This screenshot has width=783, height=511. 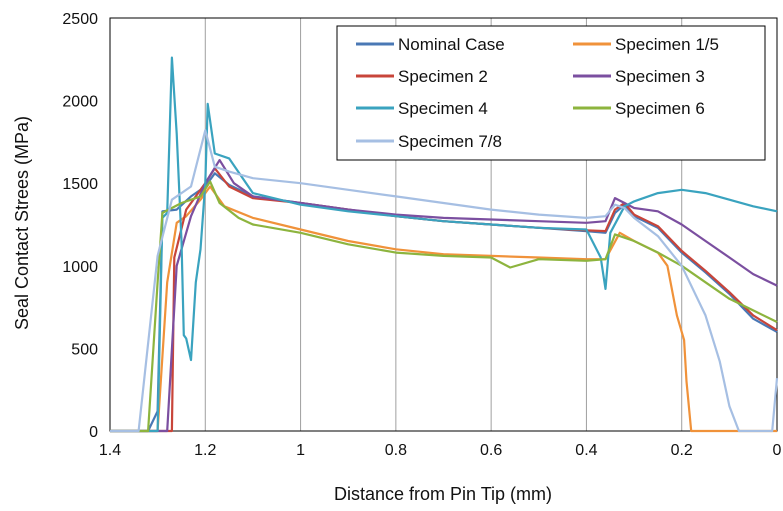 What do you see at coordinates (22, 223) in the screenshot?
I see `y-axis-title: Seal Contact Strees (MPa)` at bounding box center [22, 223].